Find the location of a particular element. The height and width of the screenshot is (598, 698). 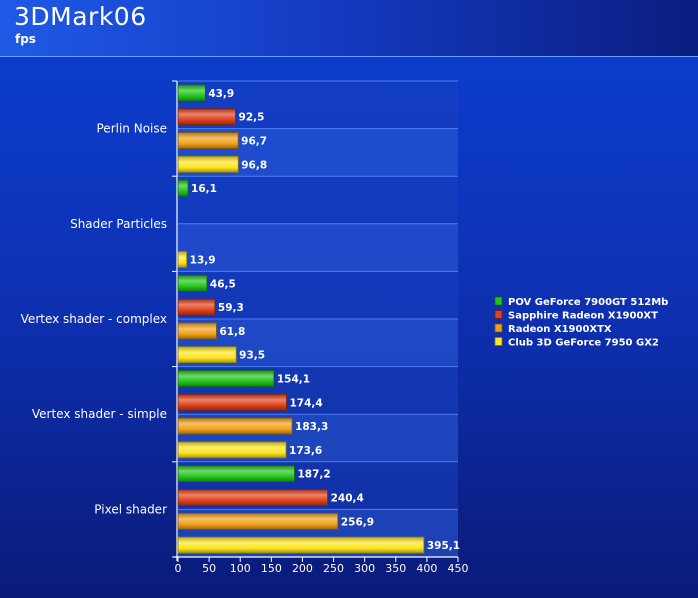

data-label: 13,9 is located at coordinates (203, 261).